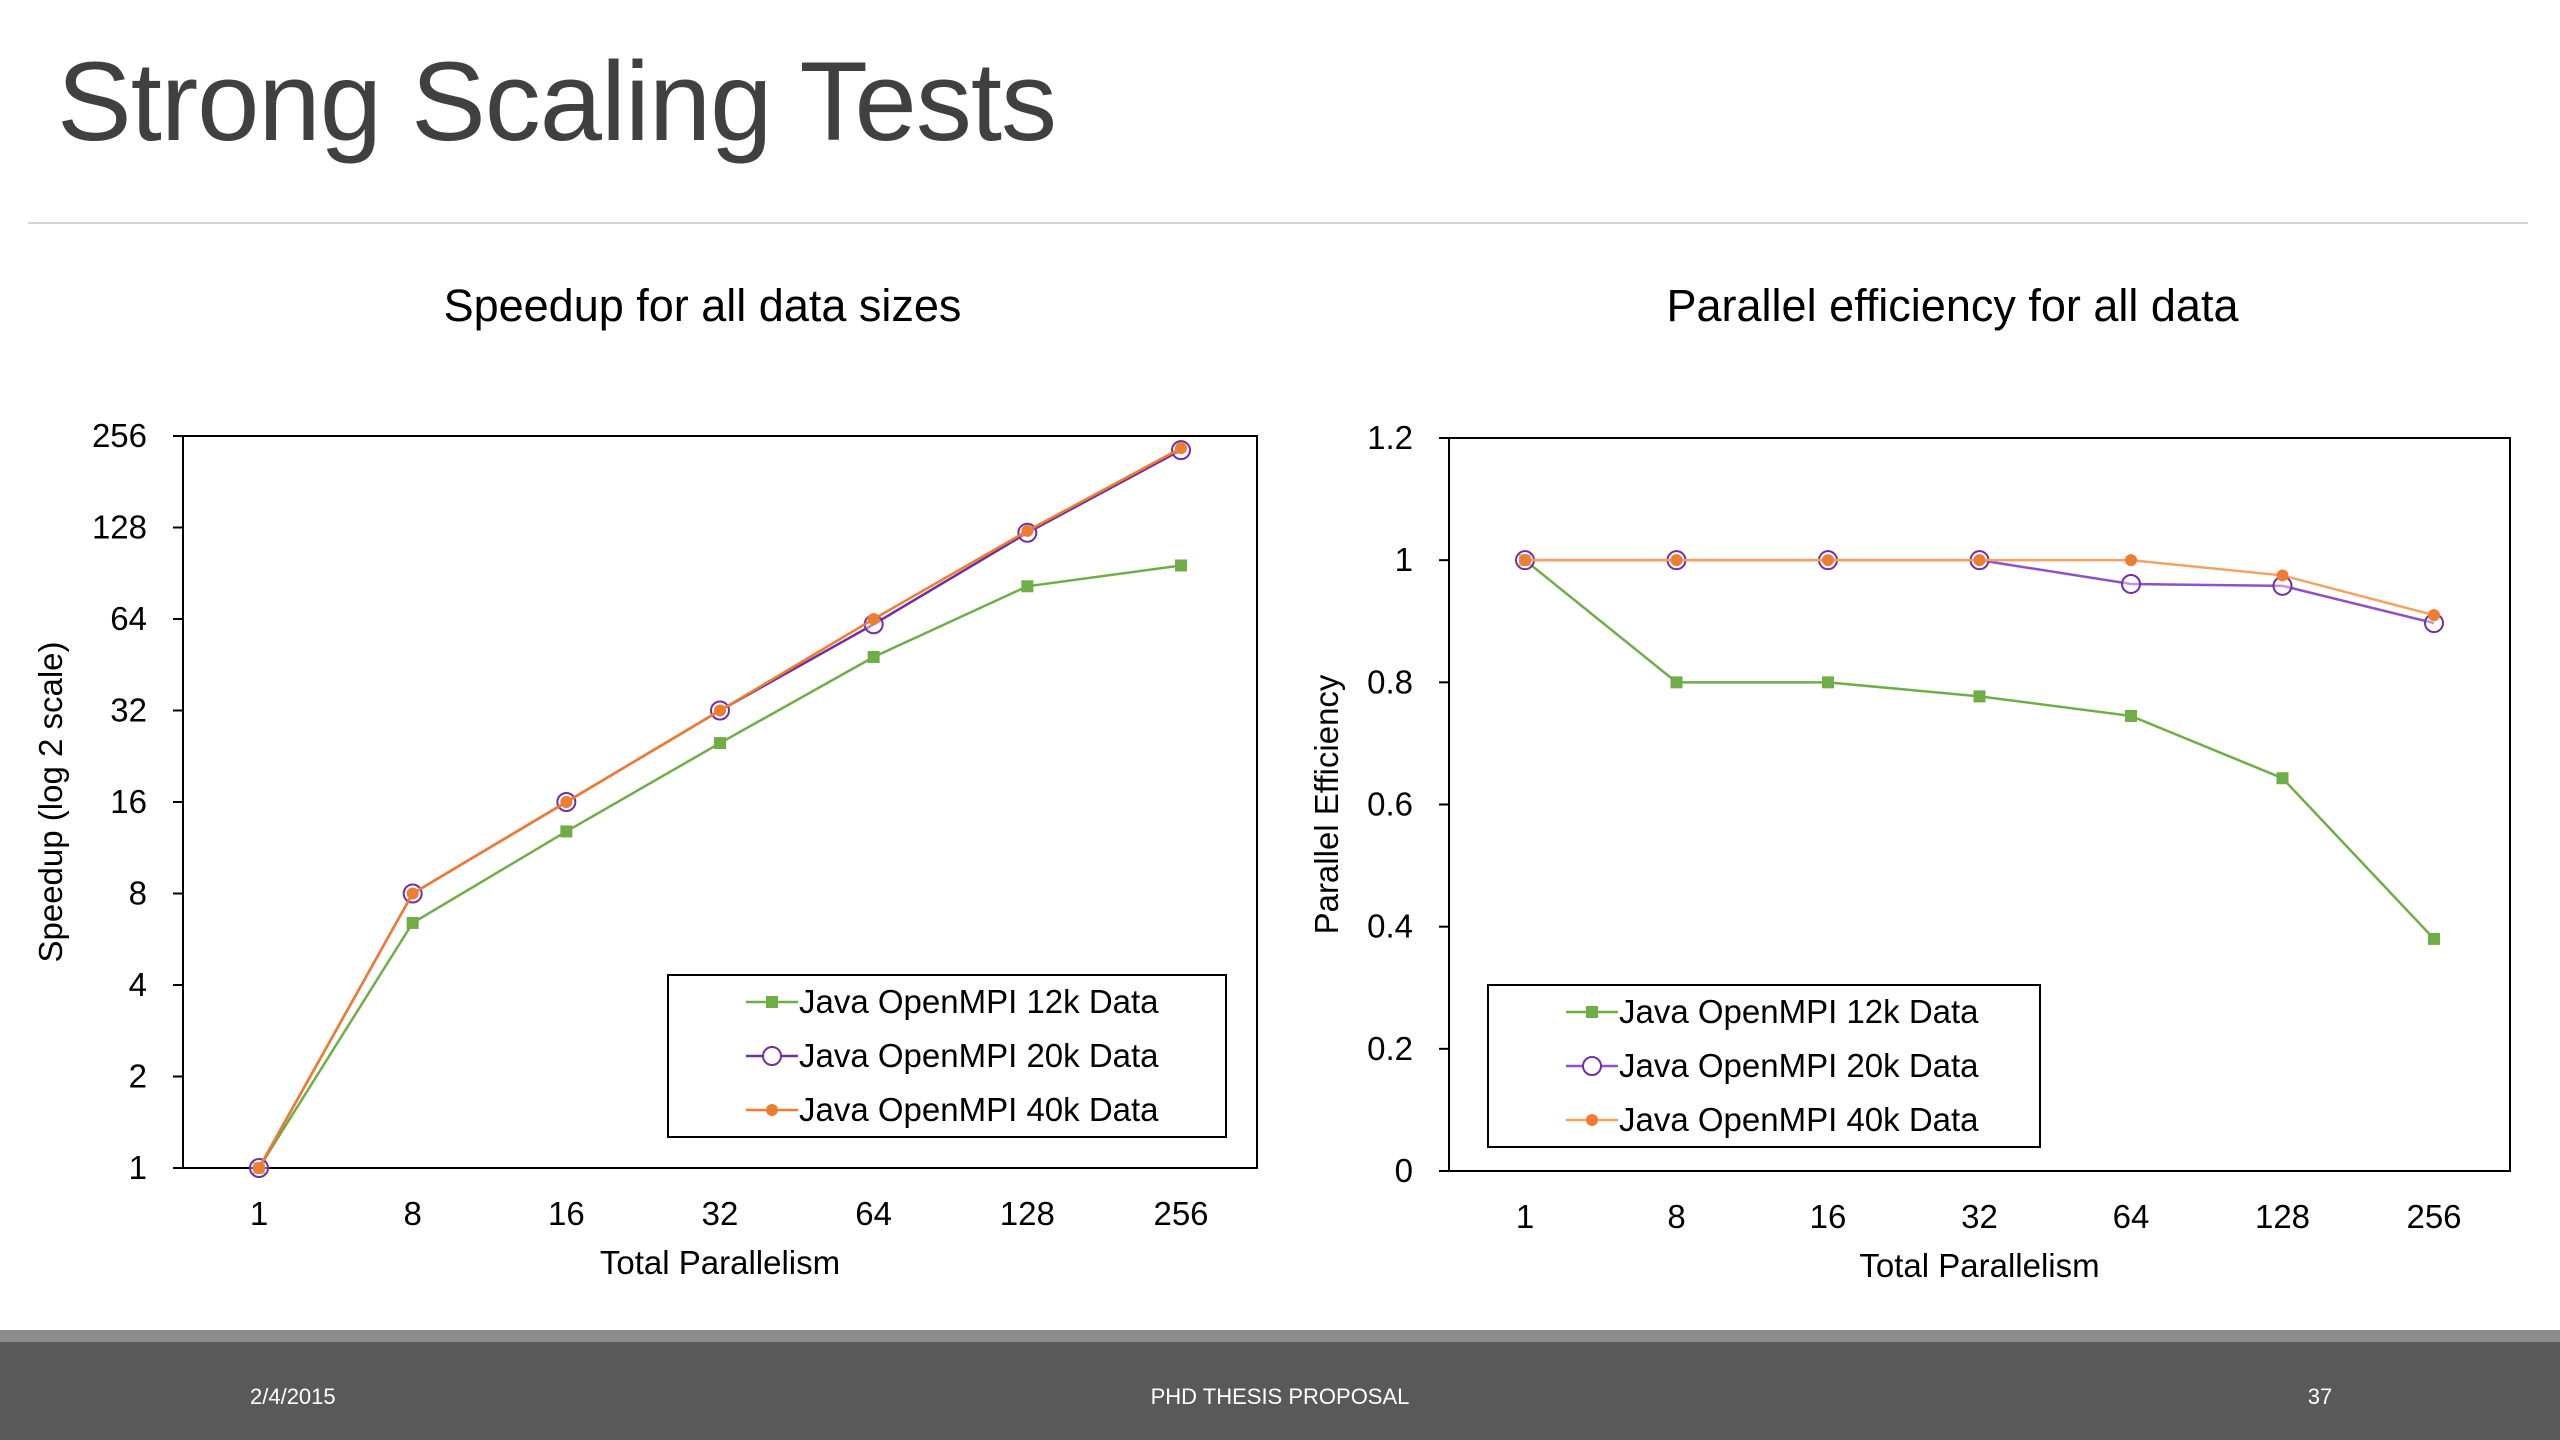 This screenshot has height=1440, width=2560. Describe the element at coordinates (1390, 681) in the screenshot. I see `y-tick-label: 0.8` at that location.